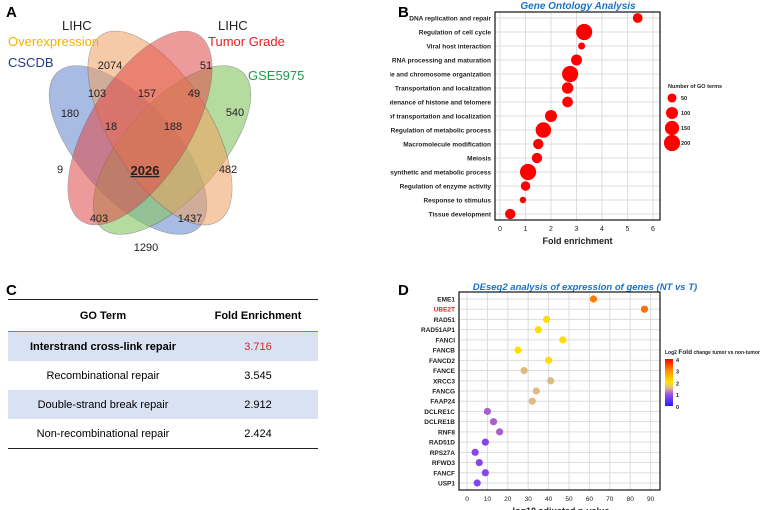  What do you see at coordinates (669, 382) in the screenshot?
I see `color-legend-bar` at bounding box center [669, 382].